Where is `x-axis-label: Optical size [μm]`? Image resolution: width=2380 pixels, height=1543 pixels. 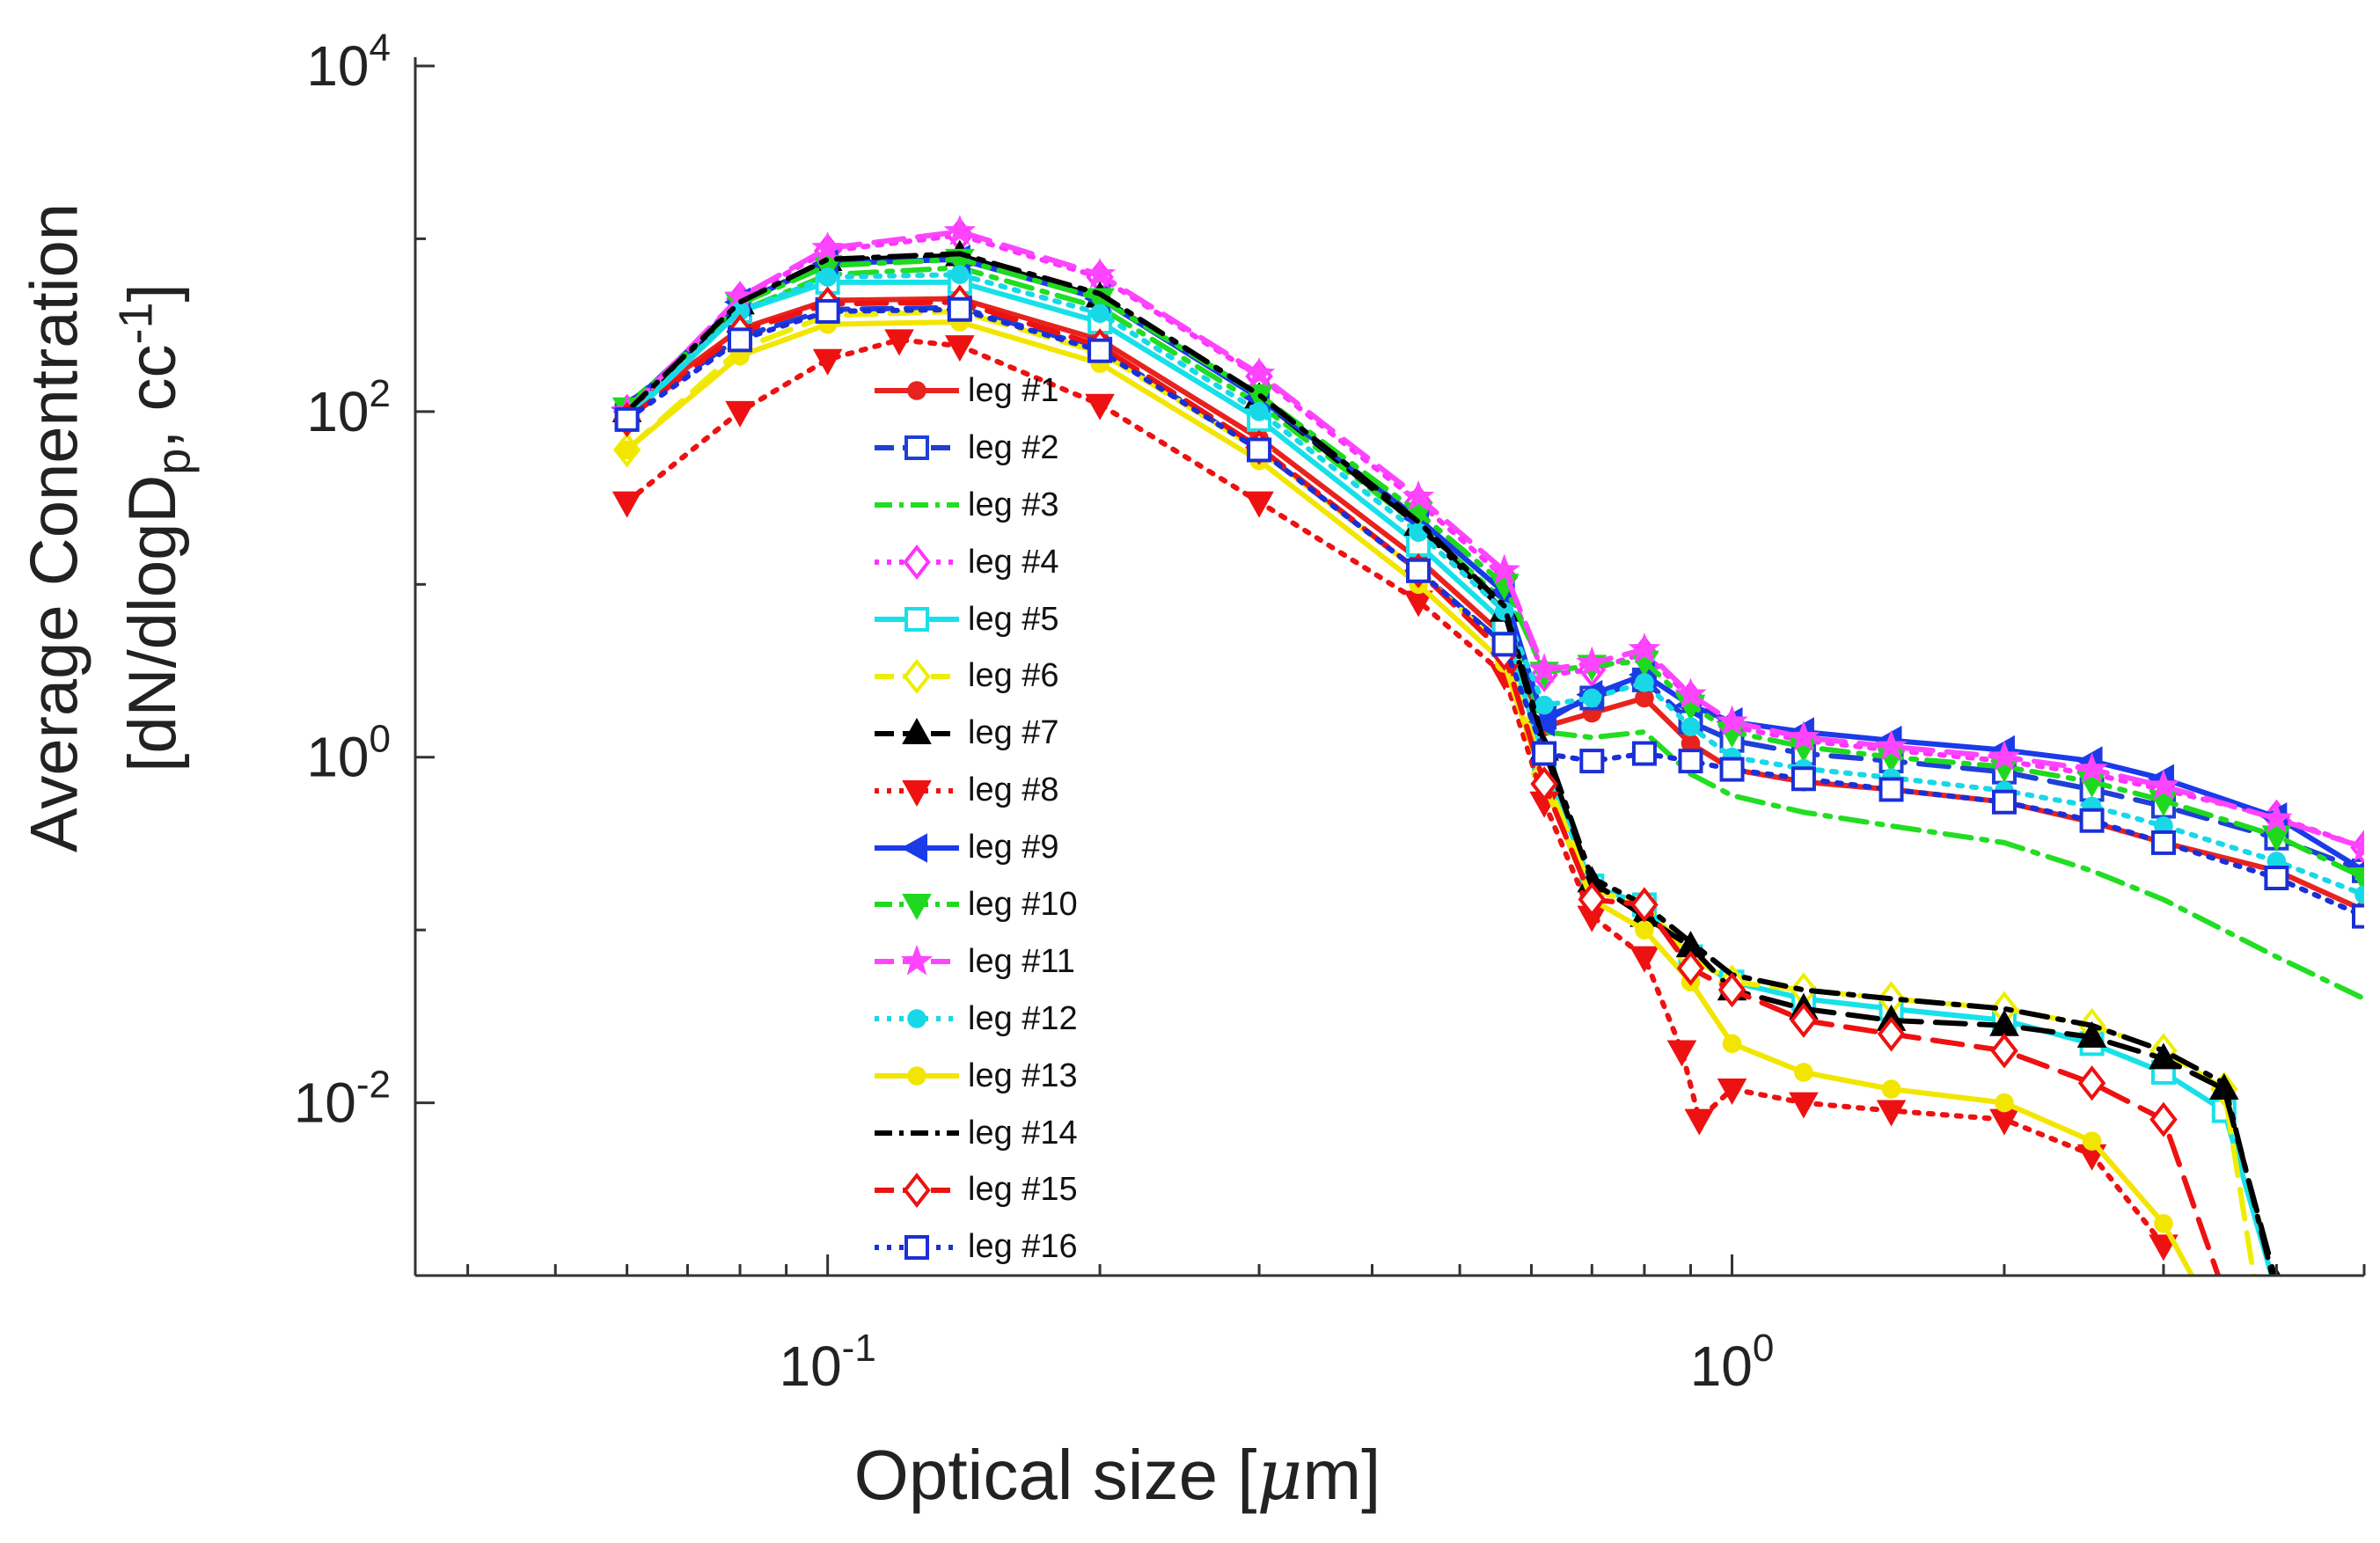 x-axis-label: Optical size [μm] is located at coordinates (1117, 1475).